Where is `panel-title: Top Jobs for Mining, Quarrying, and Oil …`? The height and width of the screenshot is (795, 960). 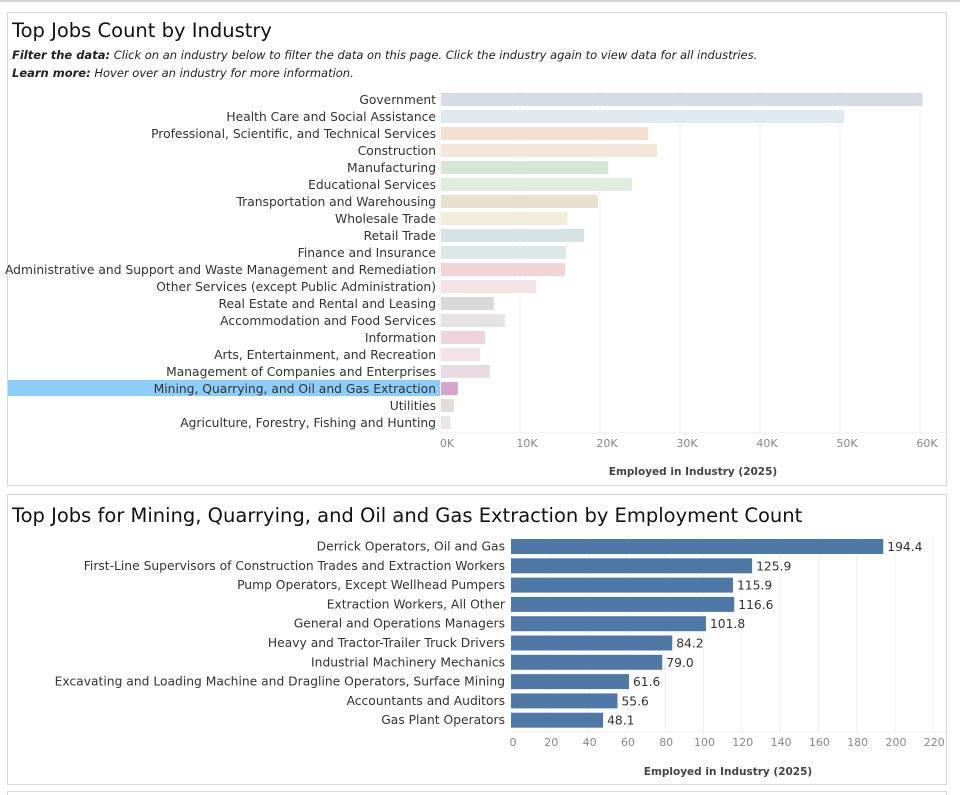
panel-title: Top Jobs for Mining, Quarrying, and Oil … is located at coordinates (407, 515).